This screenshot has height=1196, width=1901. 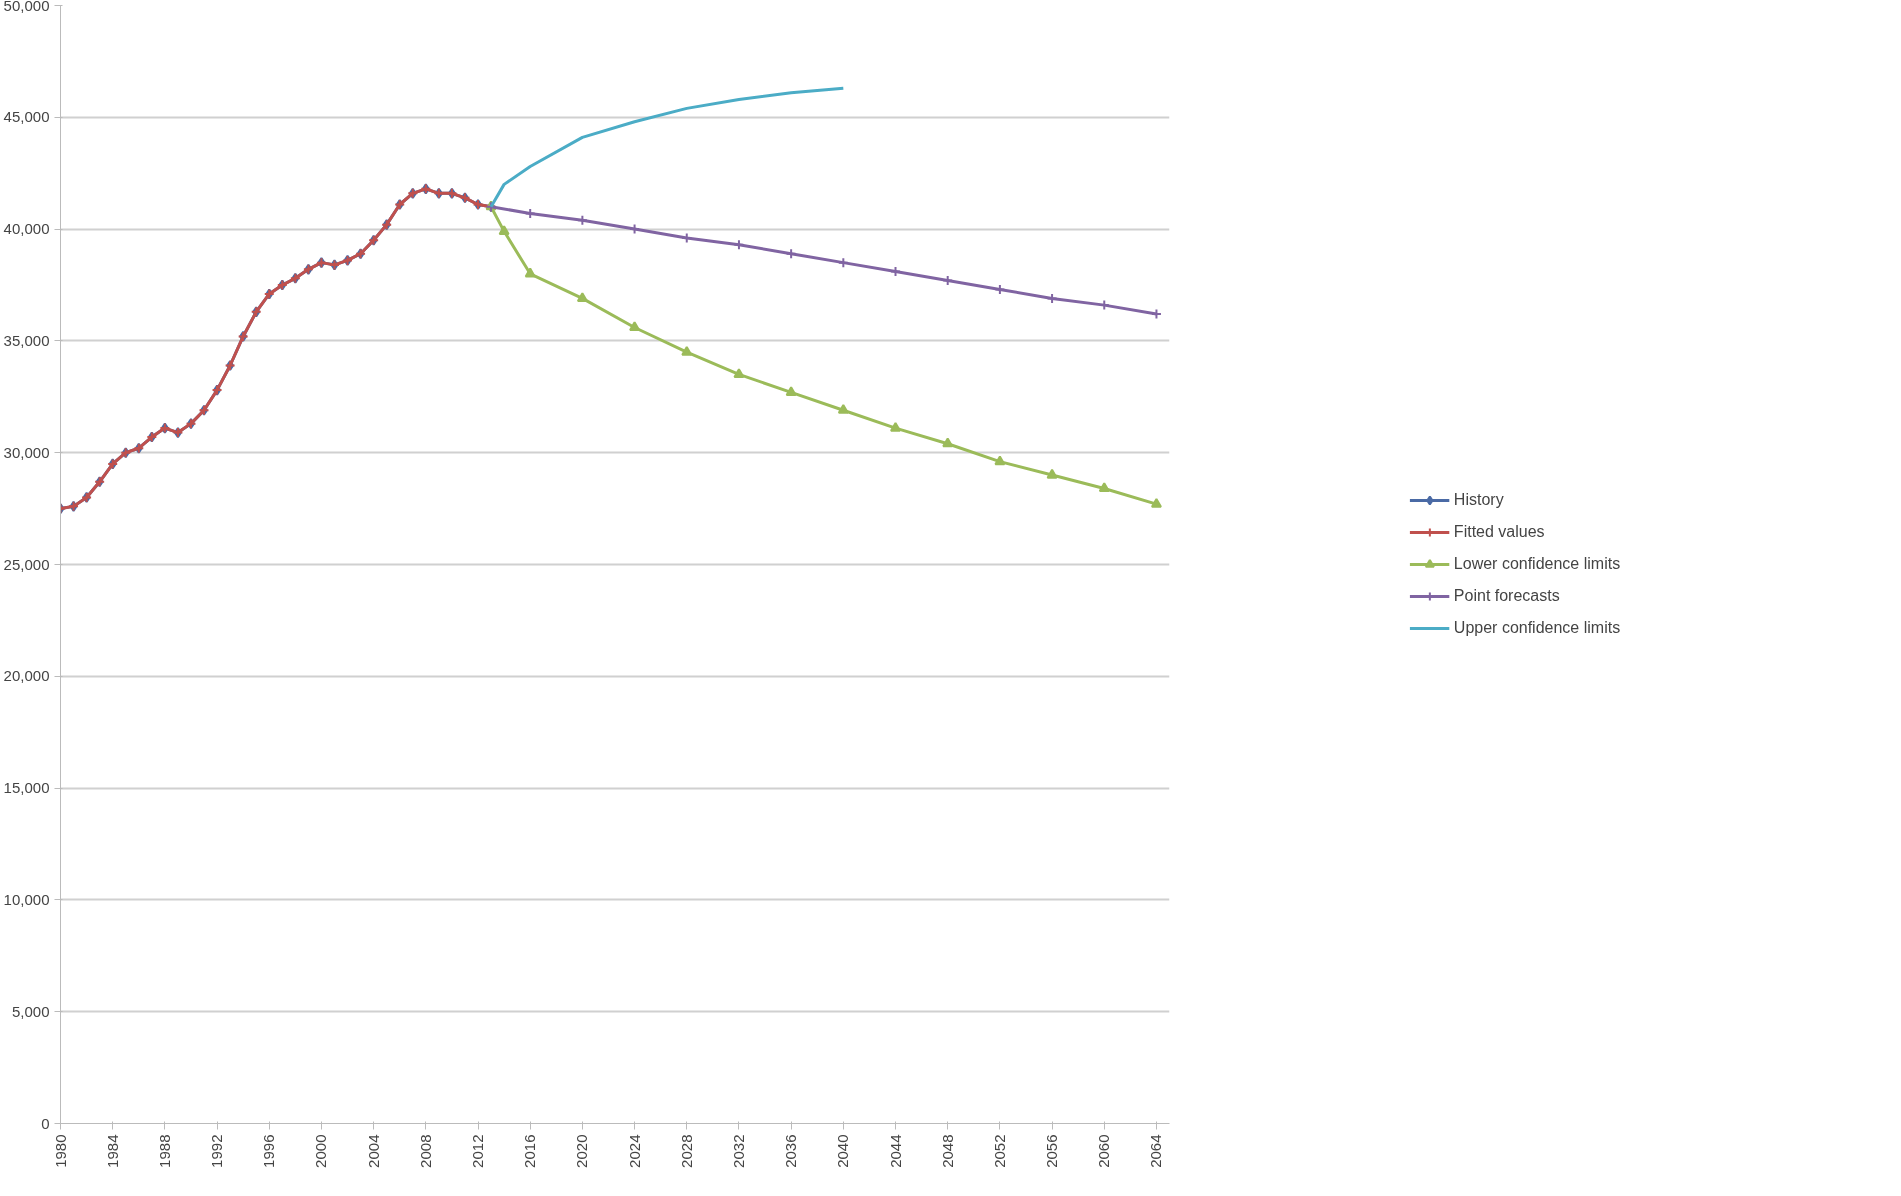 I want to click on x-tick-label: 2008, so click(x=425, y=1151).